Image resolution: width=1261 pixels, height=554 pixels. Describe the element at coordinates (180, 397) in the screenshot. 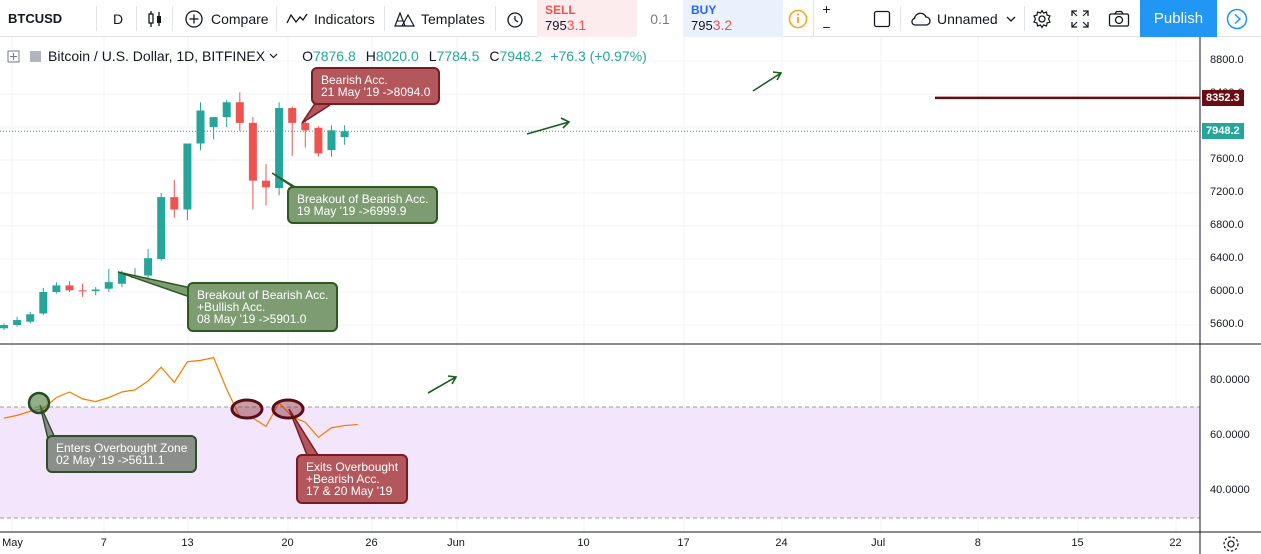

I see `oscillator-line` at that location.